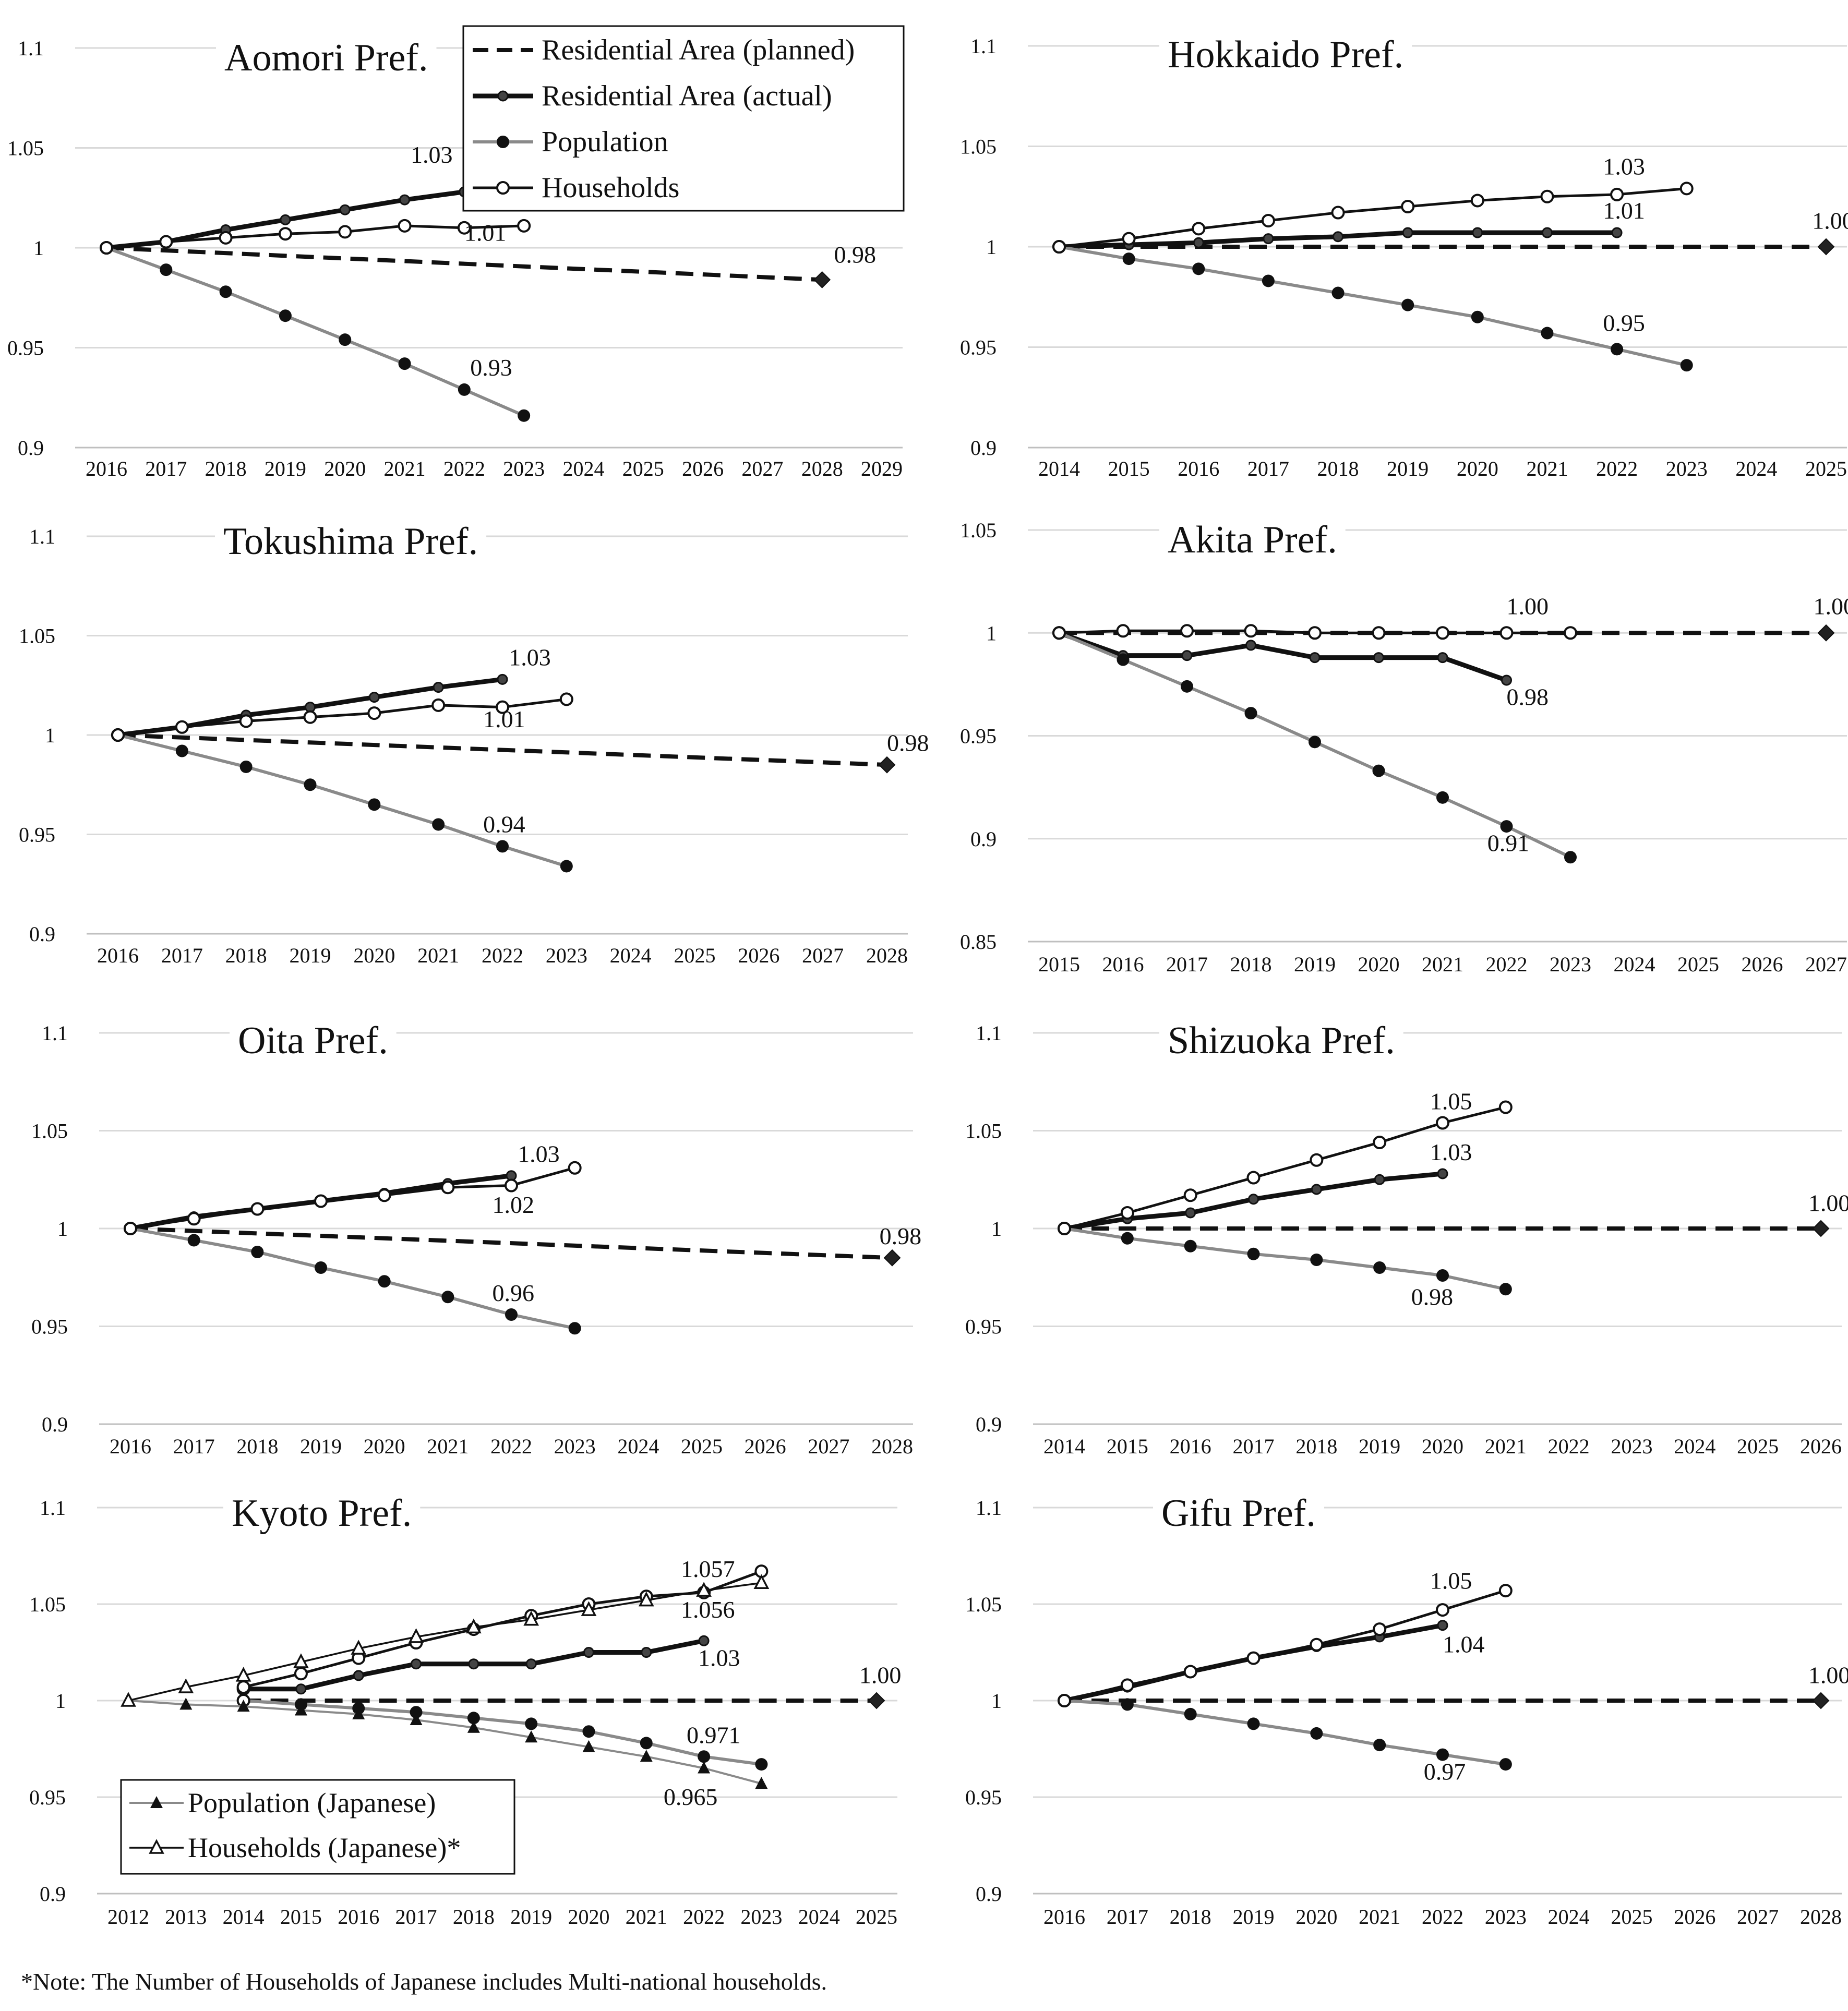  I want to click on legend-label: Households (Japanese)*, so click(324, 1848).